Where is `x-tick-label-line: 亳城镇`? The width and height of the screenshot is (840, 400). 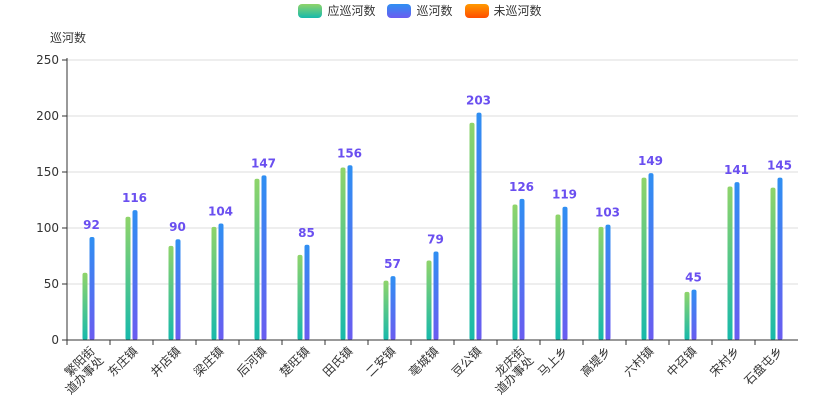
x-tick-label-line: 亳城镇 is located at coordinates (423, 361).